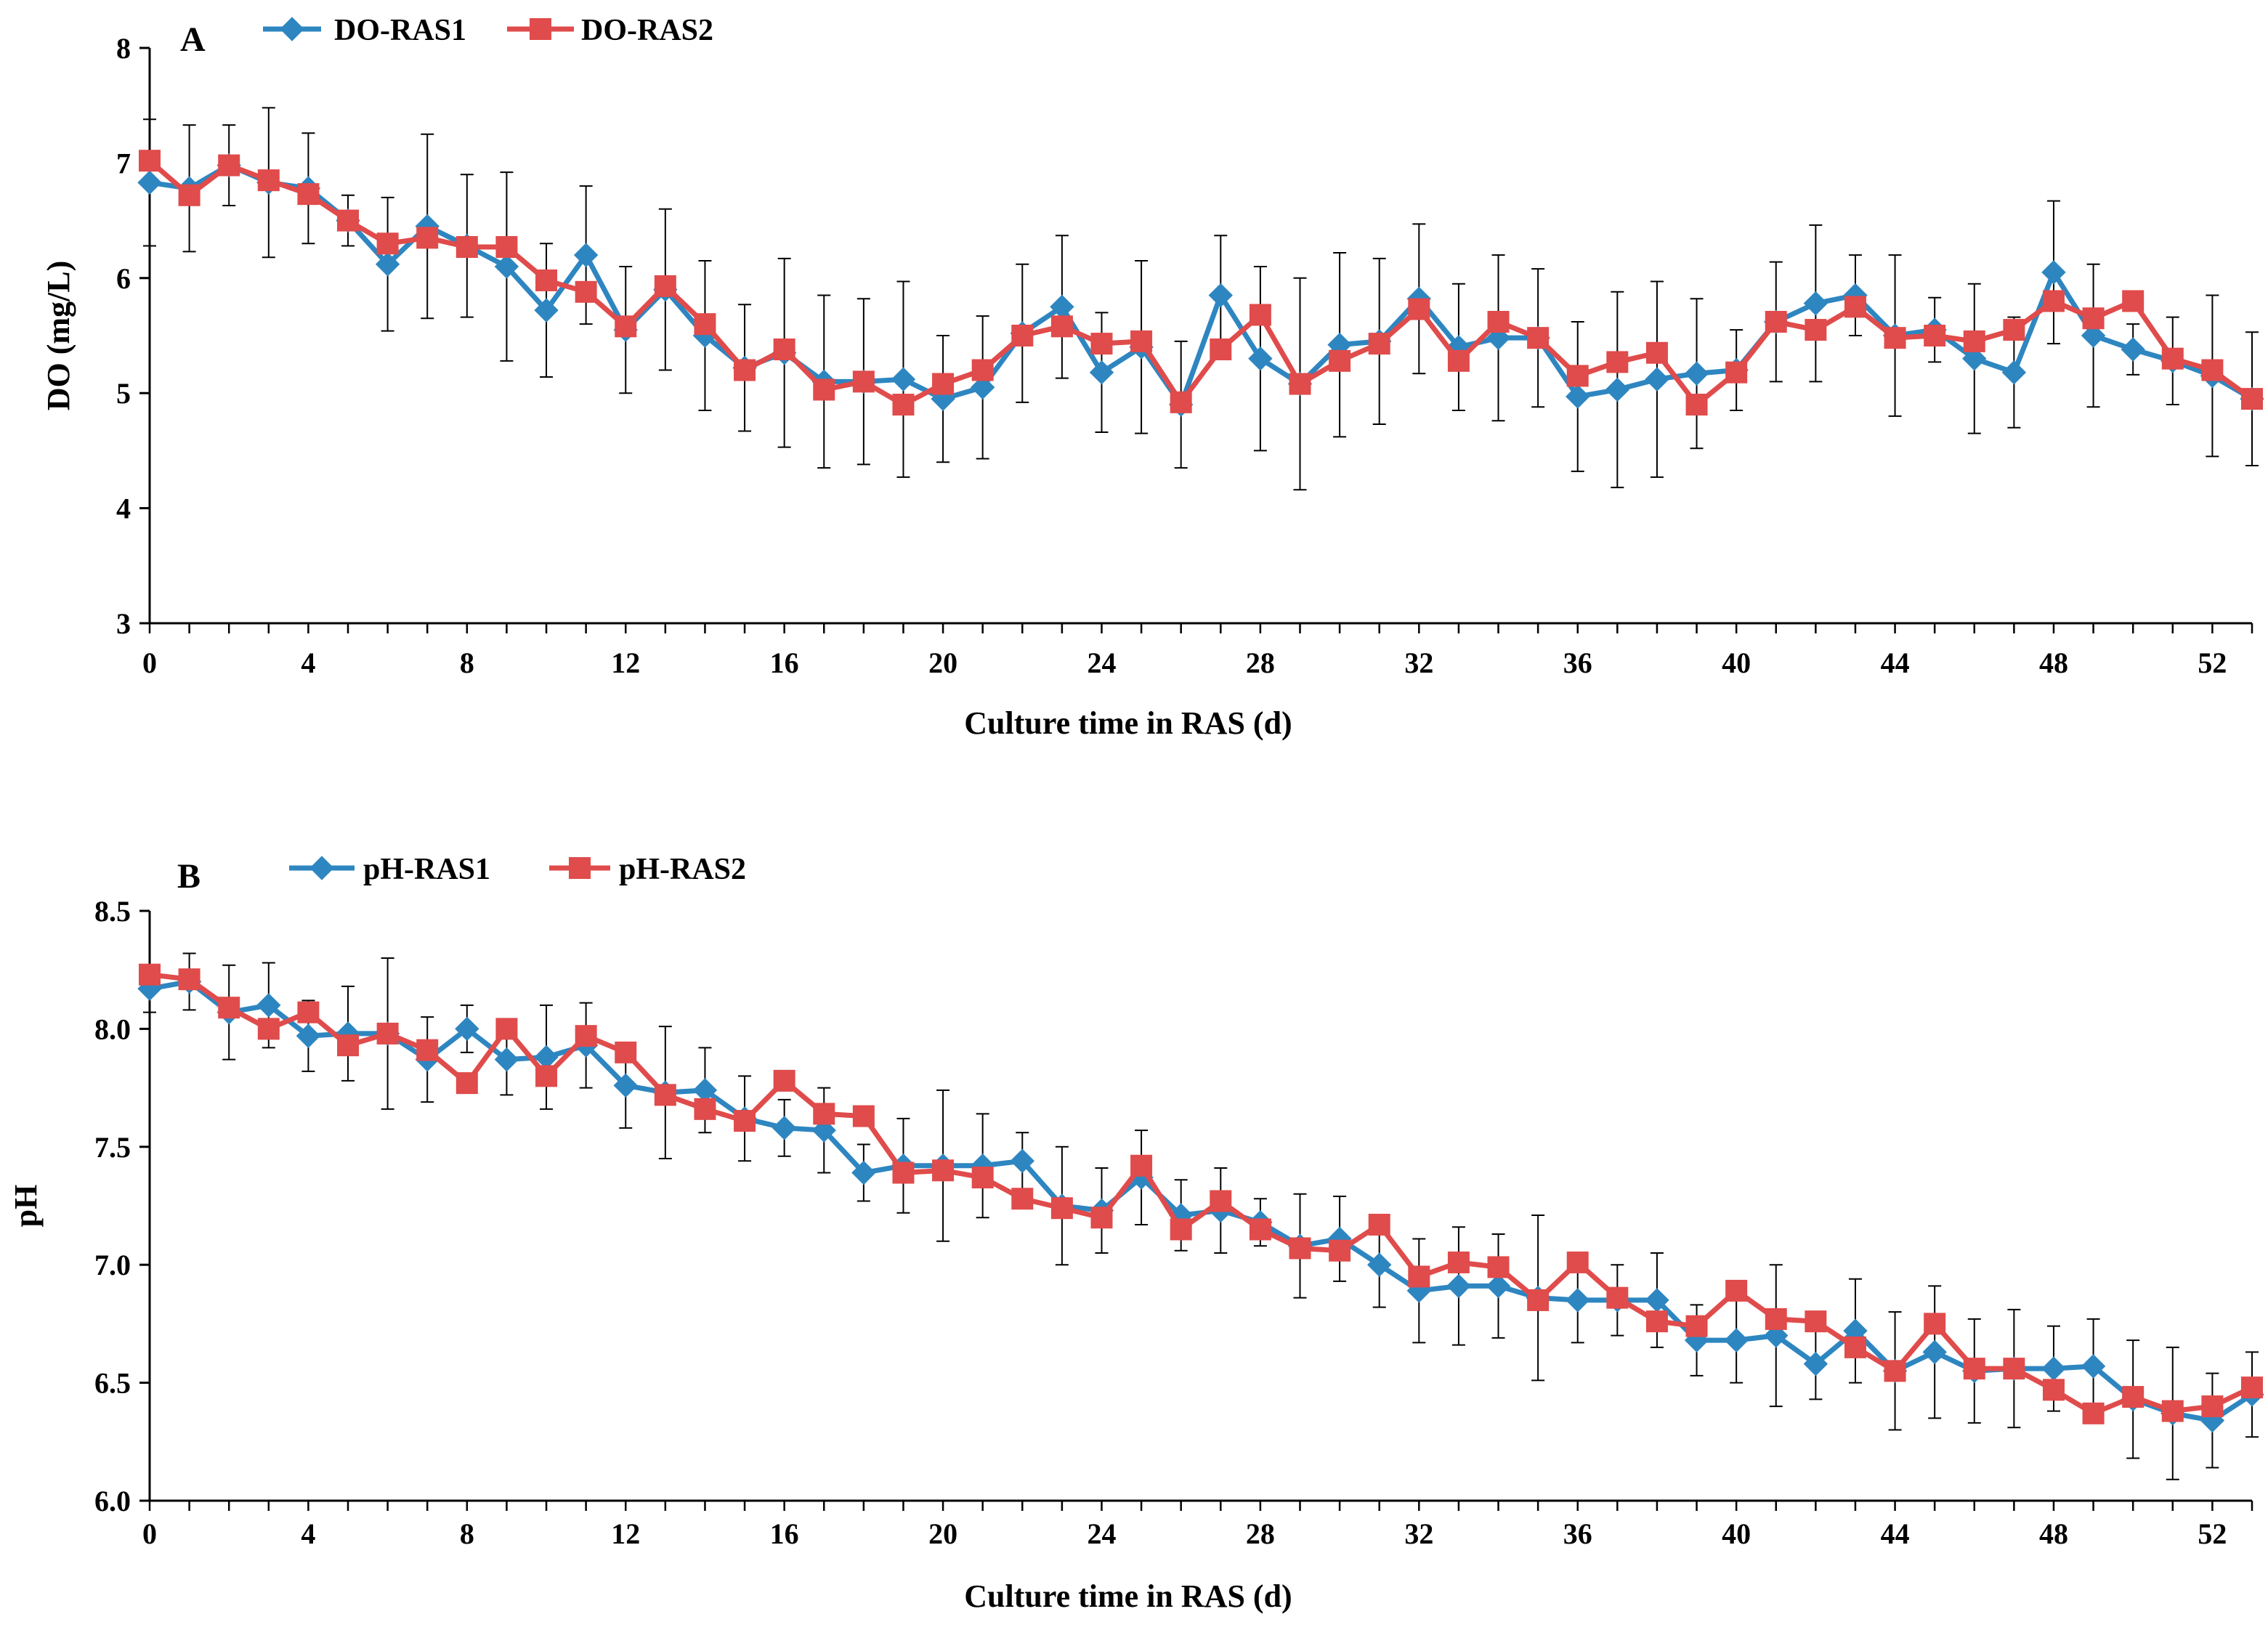 The height and width of the screenshot is (1630, 2268). What do you see at coordinates (26, 1207) in the screenshot?
I see `panel-b-y-axis-title: pH` at bounding box center [26, 1207].